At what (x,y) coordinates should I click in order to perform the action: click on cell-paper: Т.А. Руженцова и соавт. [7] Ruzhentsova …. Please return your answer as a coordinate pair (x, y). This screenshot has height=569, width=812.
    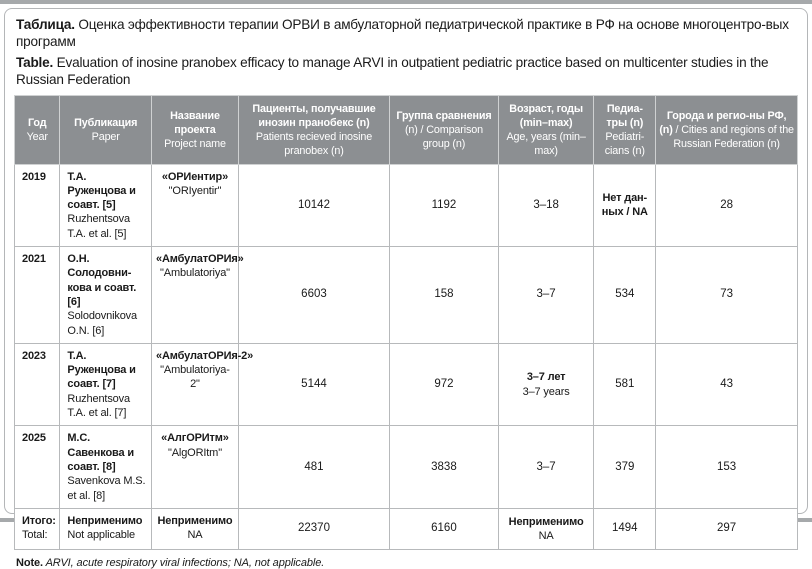
    Looking at the image, I should click on (106, 384).